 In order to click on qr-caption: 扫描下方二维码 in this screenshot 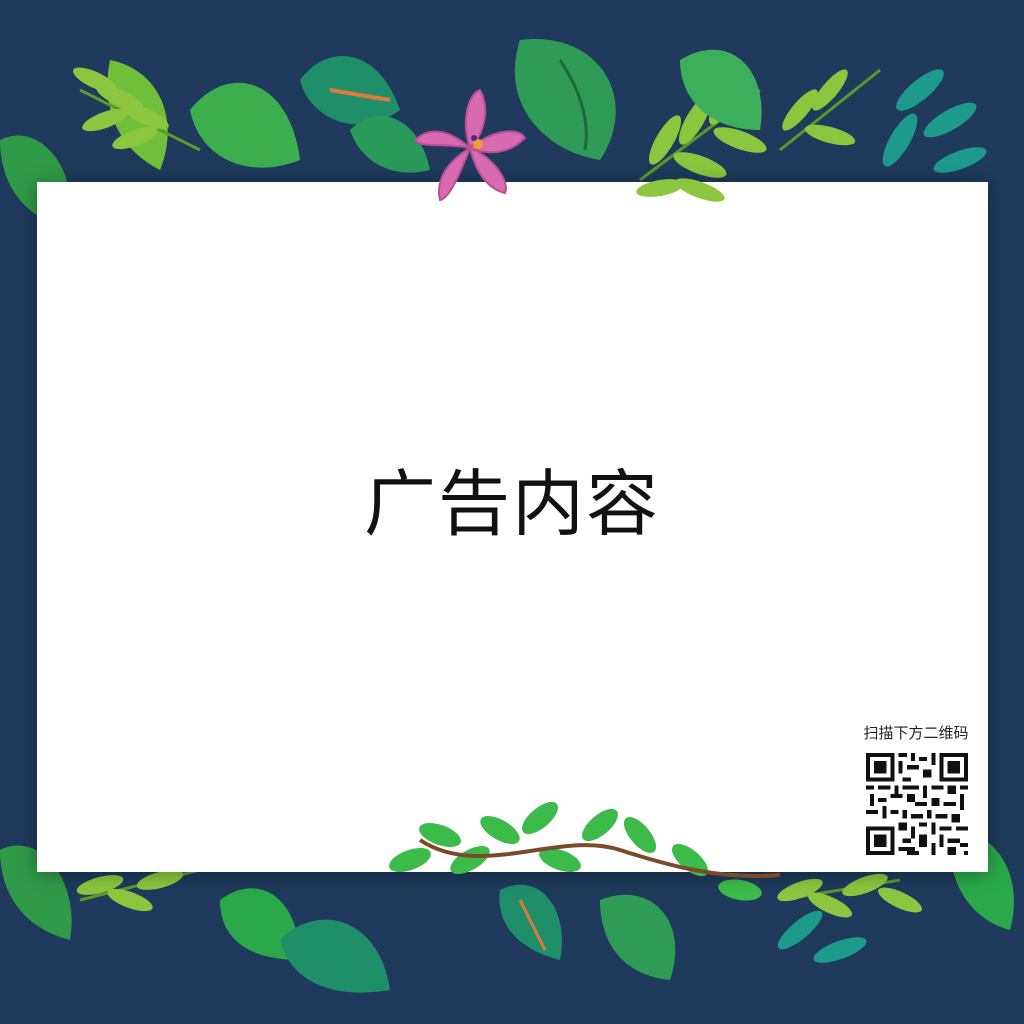, I will do `click(916, 733)`.